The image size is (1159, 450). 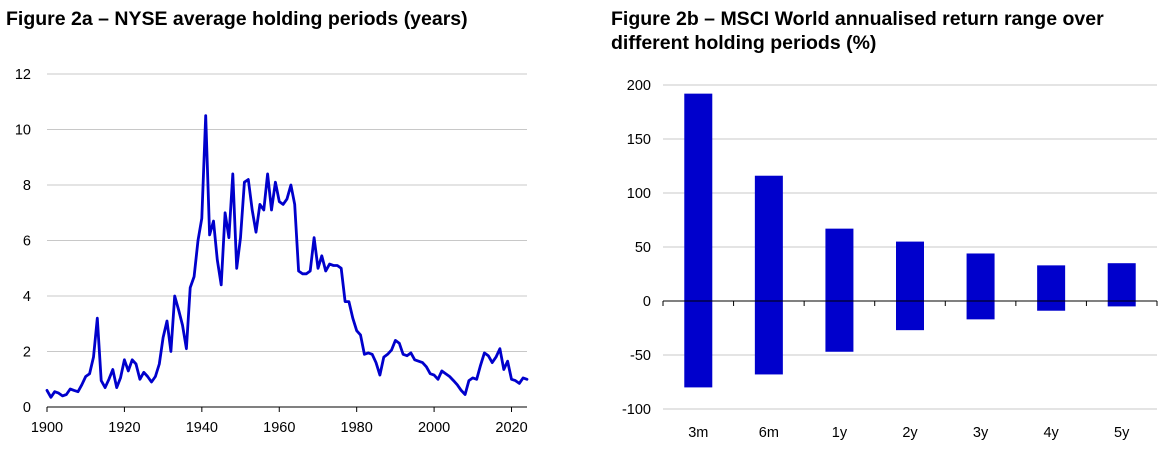 What do you see at coordinates (839, 290) in the screenshot?
I see `bar-range-1y` at bounding box center [839, 290].